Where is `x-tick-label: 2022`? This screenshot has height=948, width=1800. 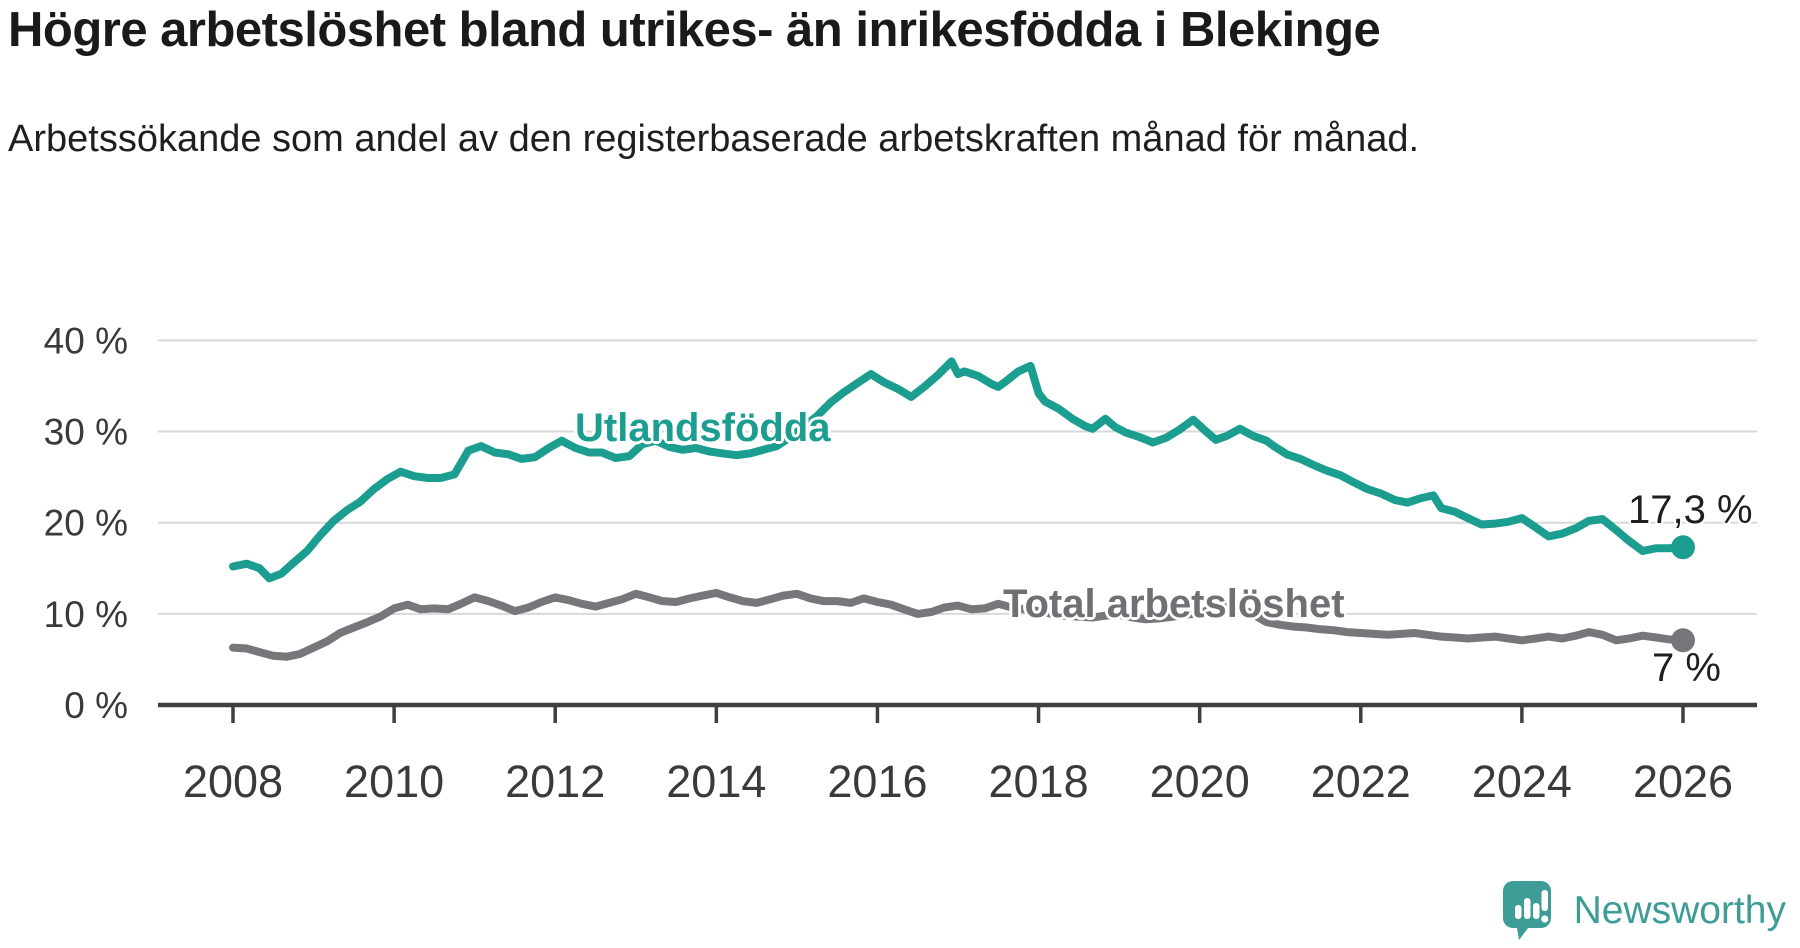 x-tick-label: 2022 is located at coordinates (1361, 781).